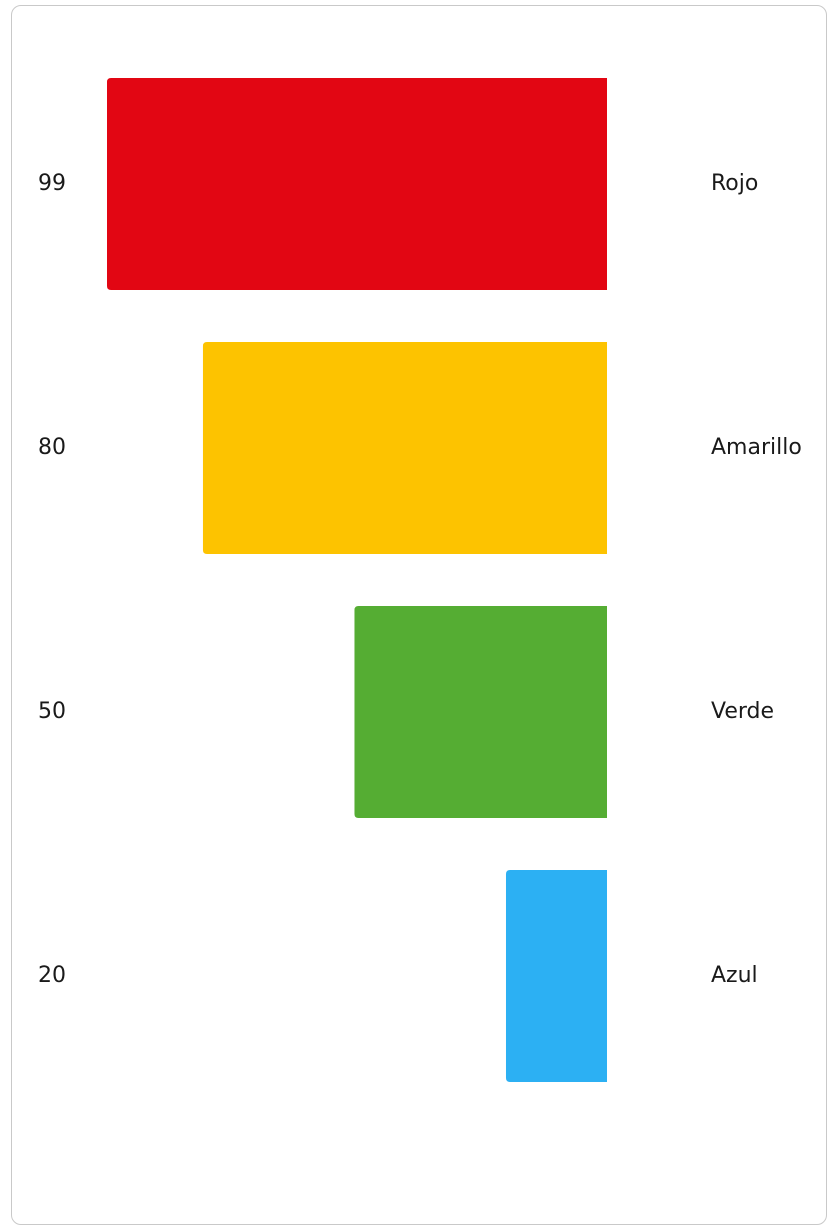 Image resolution: width=832 pixels, height=1225 pixels. I want to click on bar-azul, so click(556, 976).